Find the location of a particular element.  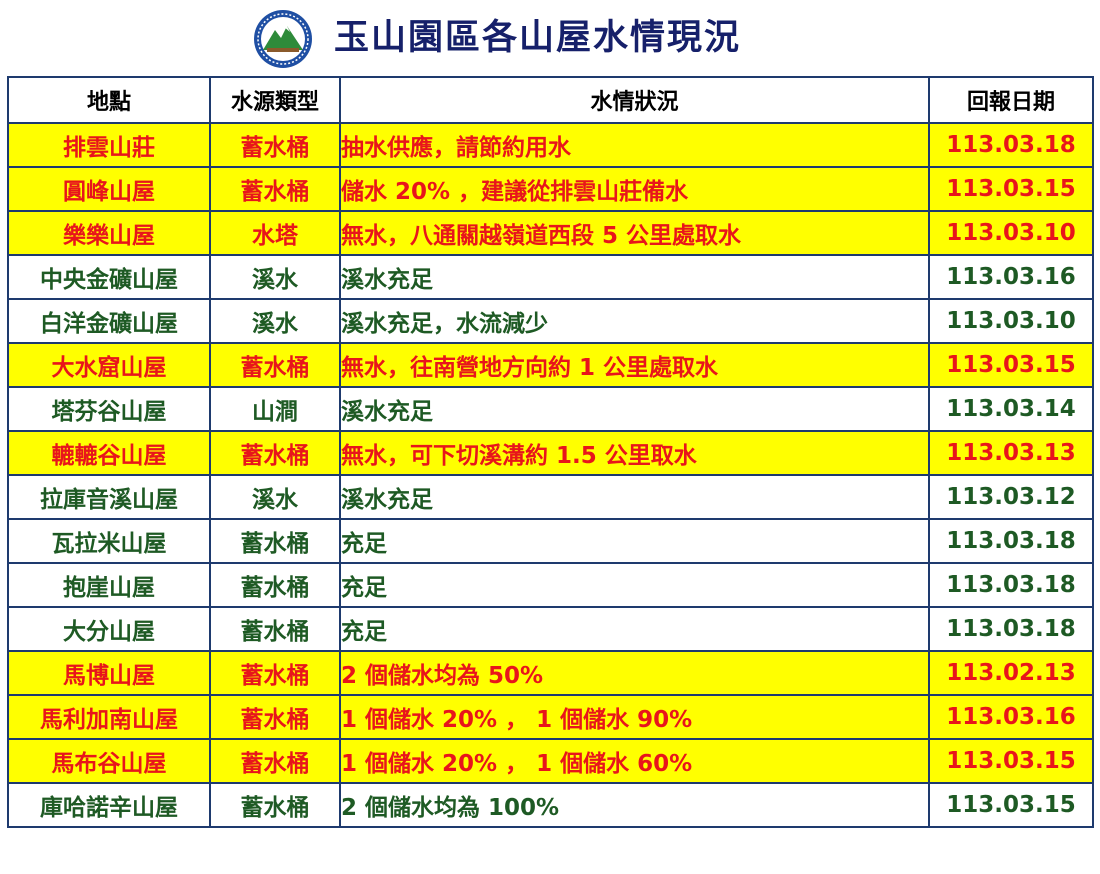

table-row: 馬利加南山屋 蓄水桶 1 個儲水 20% ， 1 個儲水 90% 113.03.16 is located at coordinates (550, 717).